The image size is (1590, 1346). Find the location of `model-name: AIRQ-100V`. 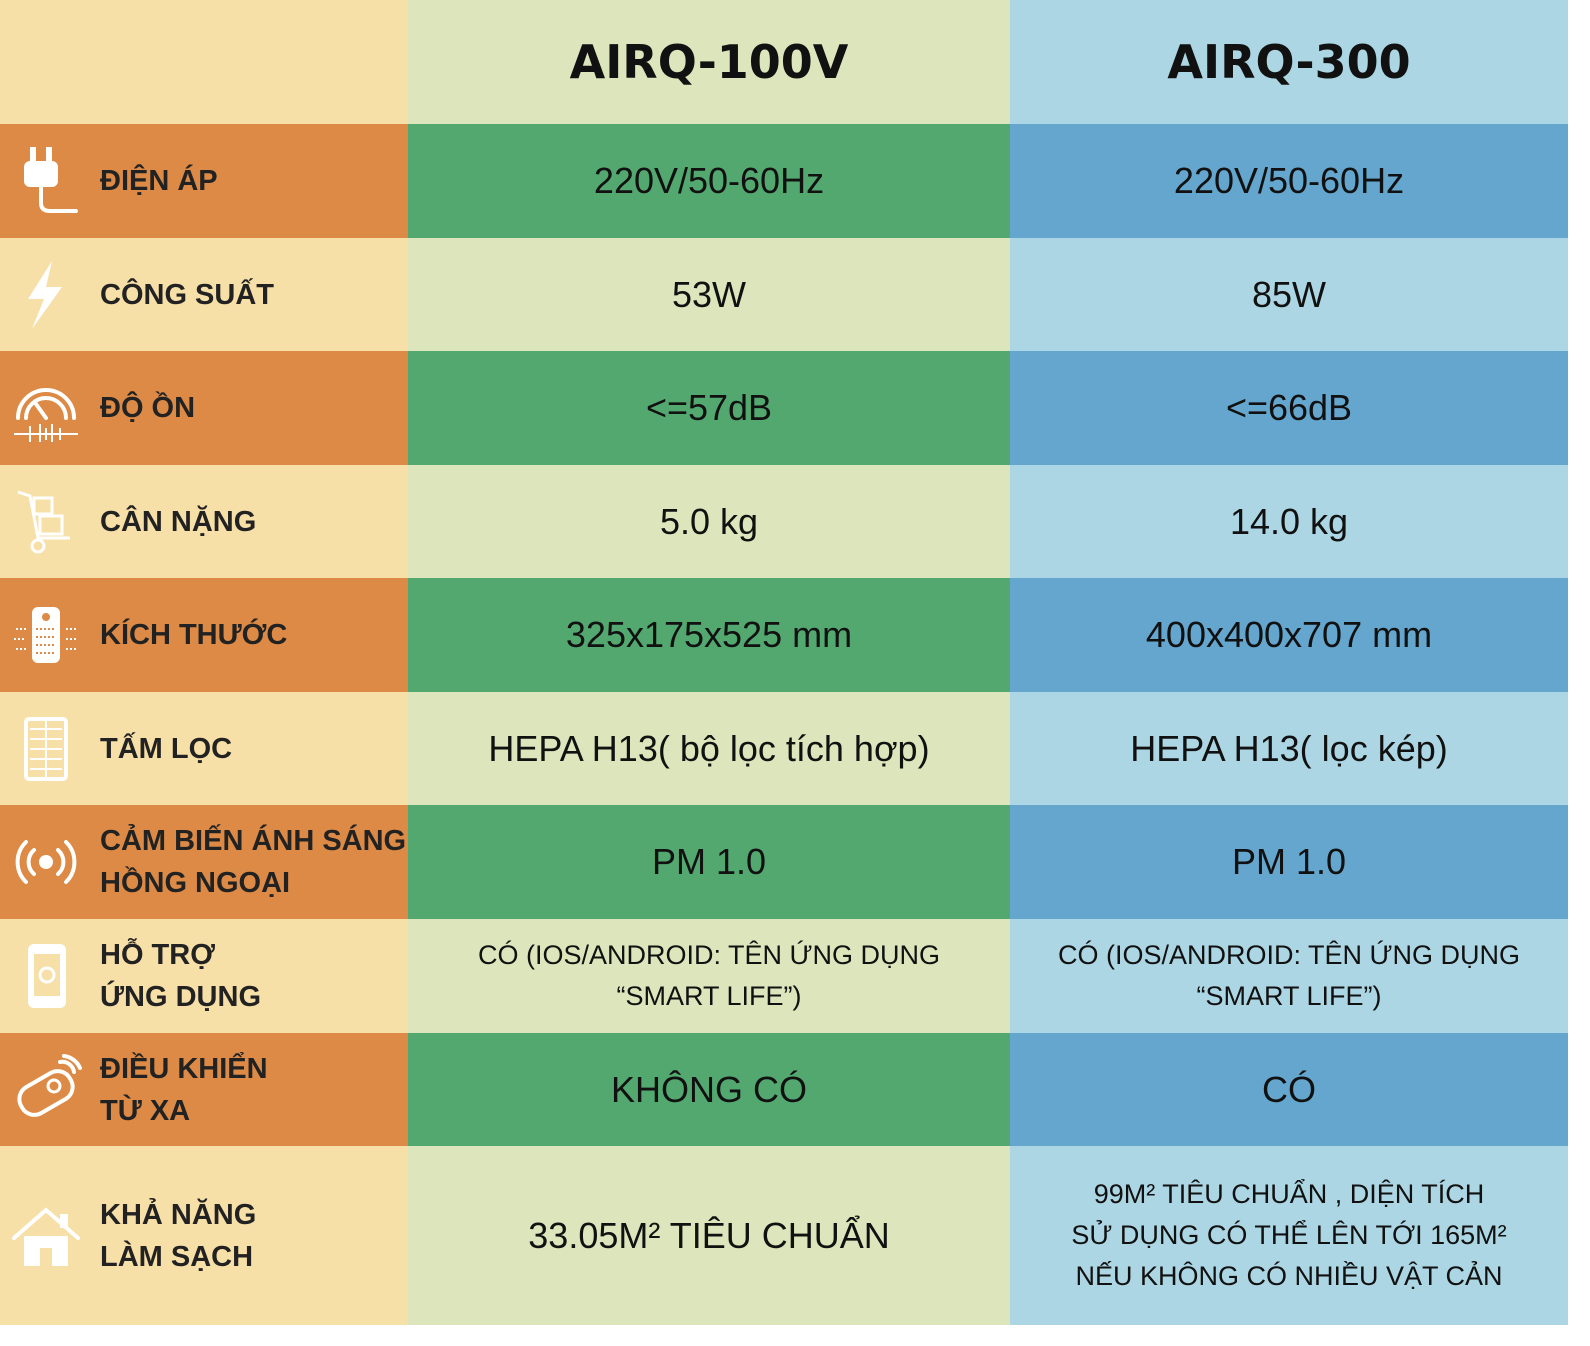

model-name: AIRQ-100V is located at coordinates (709, 62).